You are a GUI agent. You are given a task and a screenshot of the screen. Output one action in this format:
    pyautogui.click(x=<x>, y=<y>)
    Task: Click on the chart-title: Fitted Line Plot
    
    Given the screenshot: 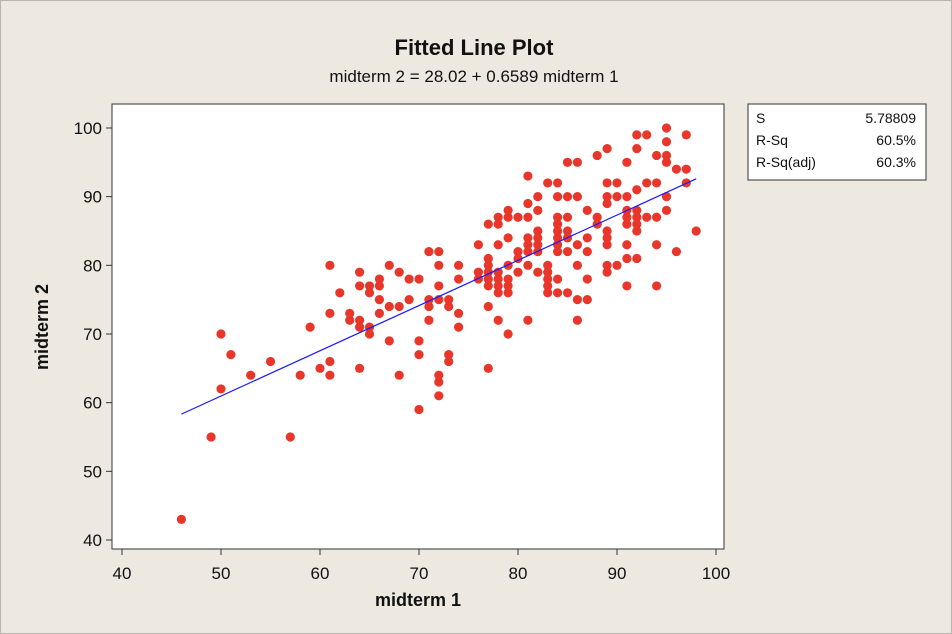 What is the action you would take?
    pyautogui.click(x=475, y=47)
    